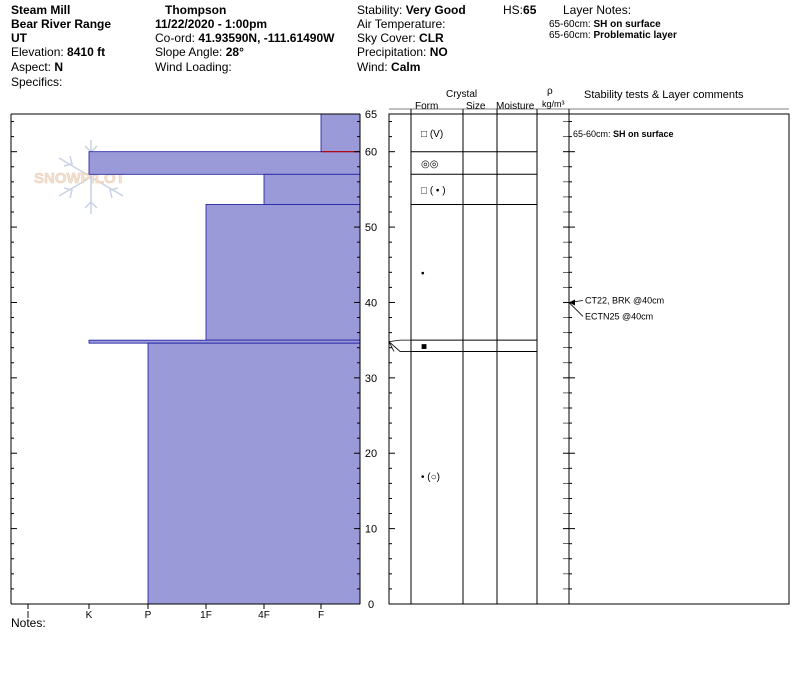 This screenshot has height=676, width=800. What do you see at coordinates (430, 164) in the screenshot?
I see `crystal-form: ◎◎` at bounding box center [430, 164].